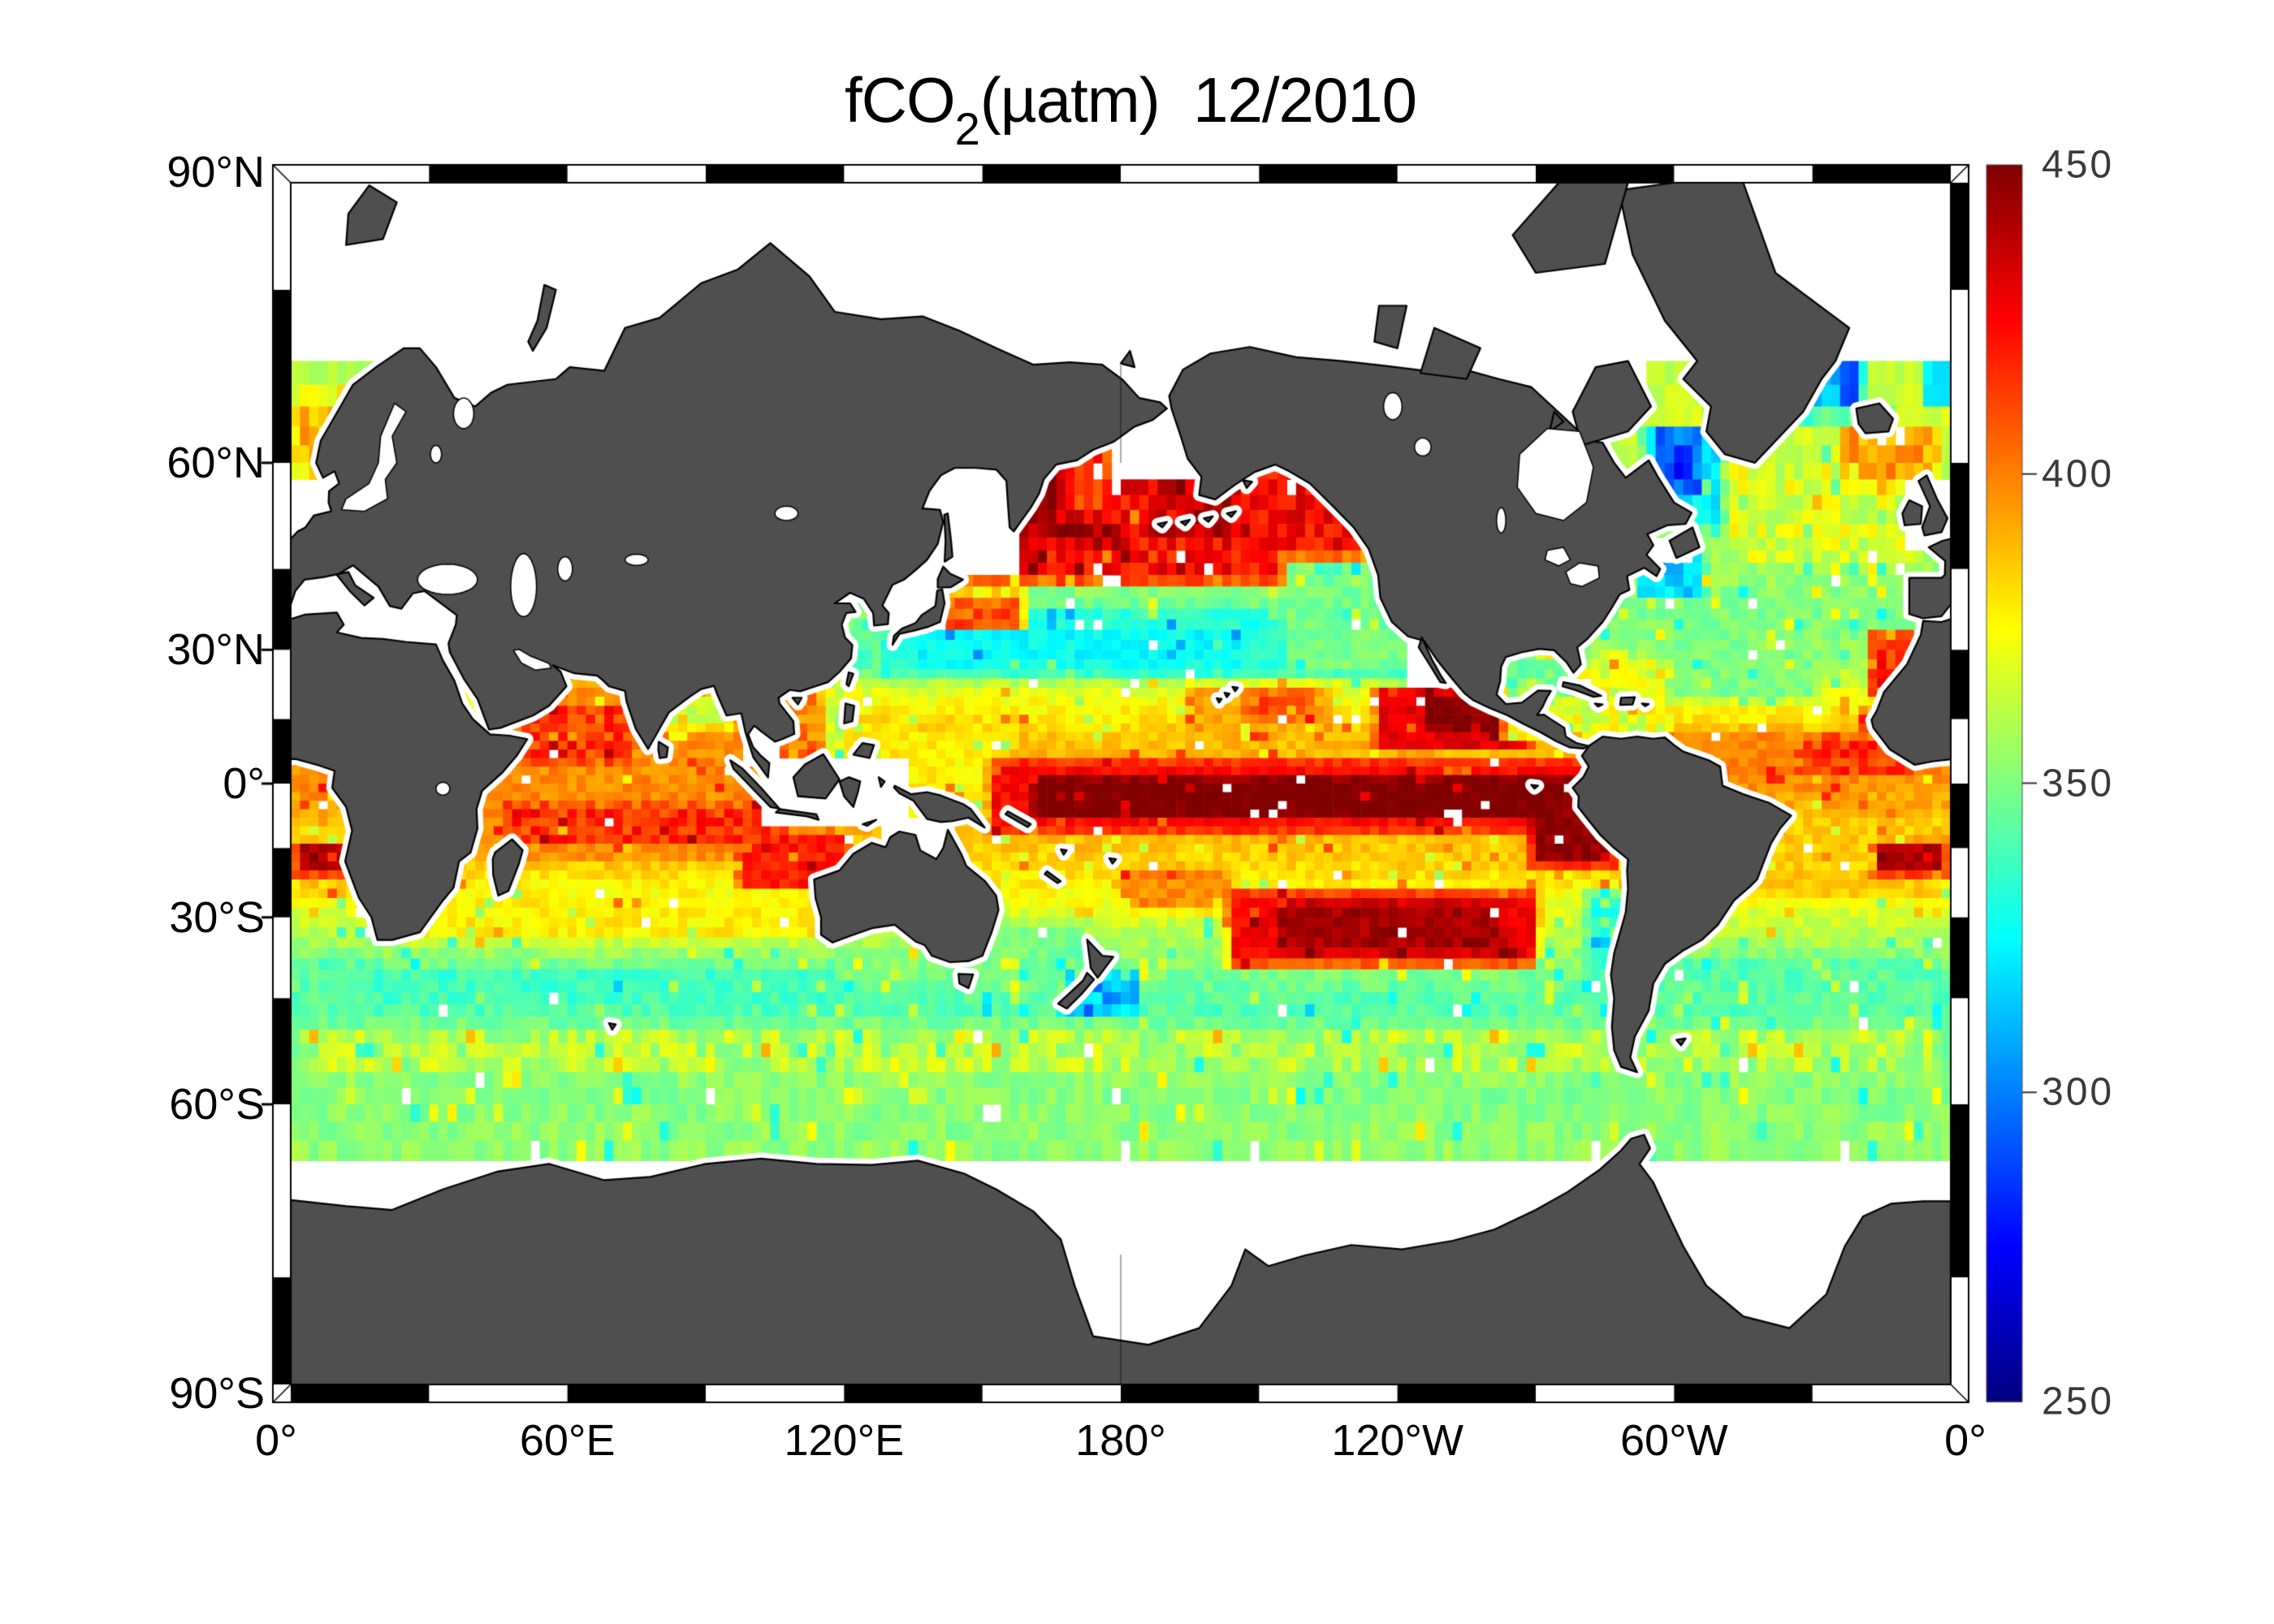  I want to click on lon-tick-label: 180°, so click(1120, 1441).